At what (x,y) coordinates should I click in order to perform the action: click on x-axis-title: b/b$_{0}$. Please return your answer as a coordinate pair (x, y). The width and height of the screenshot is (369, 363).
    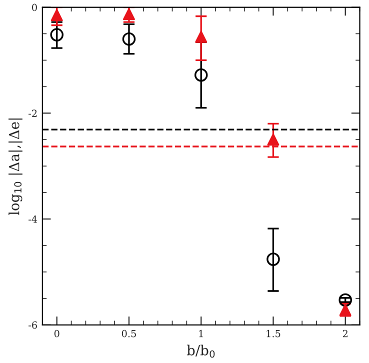
    Looking at the image, I should click on (200, 351).